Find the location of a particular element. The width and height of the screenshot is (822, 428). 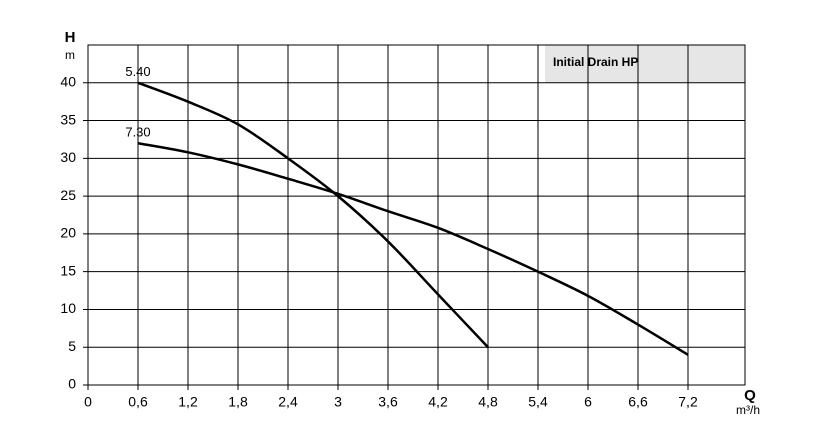

x-tick-label: 6 is located at coordinates (588, 402).